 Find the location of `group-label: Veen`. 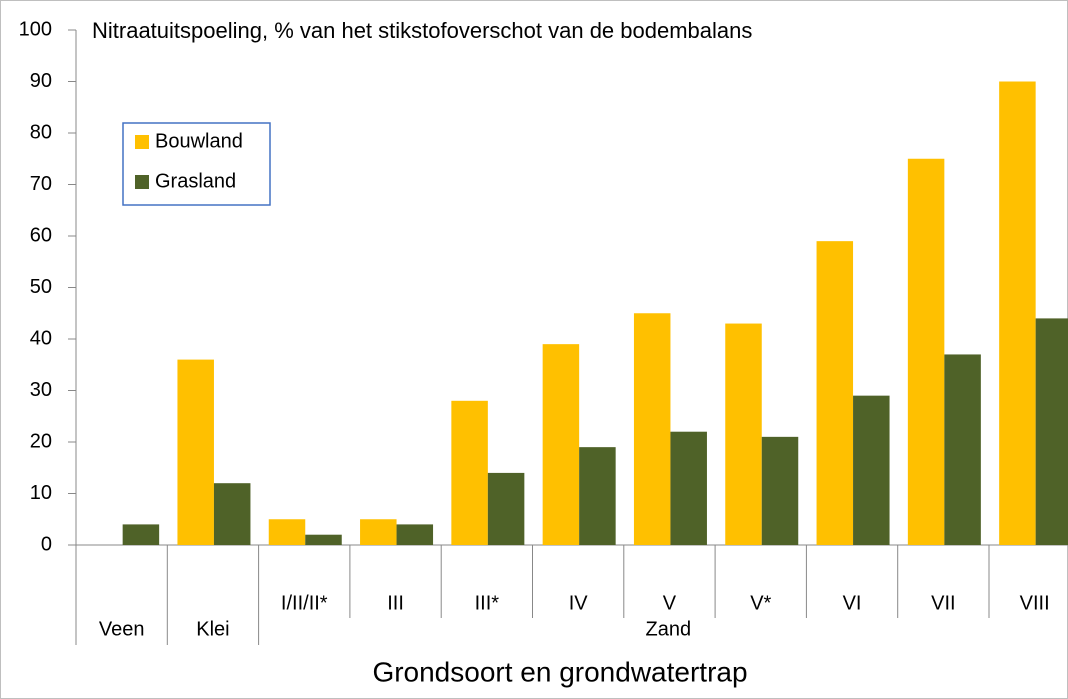

group-label: Veen is located at coordinates (122, 629).